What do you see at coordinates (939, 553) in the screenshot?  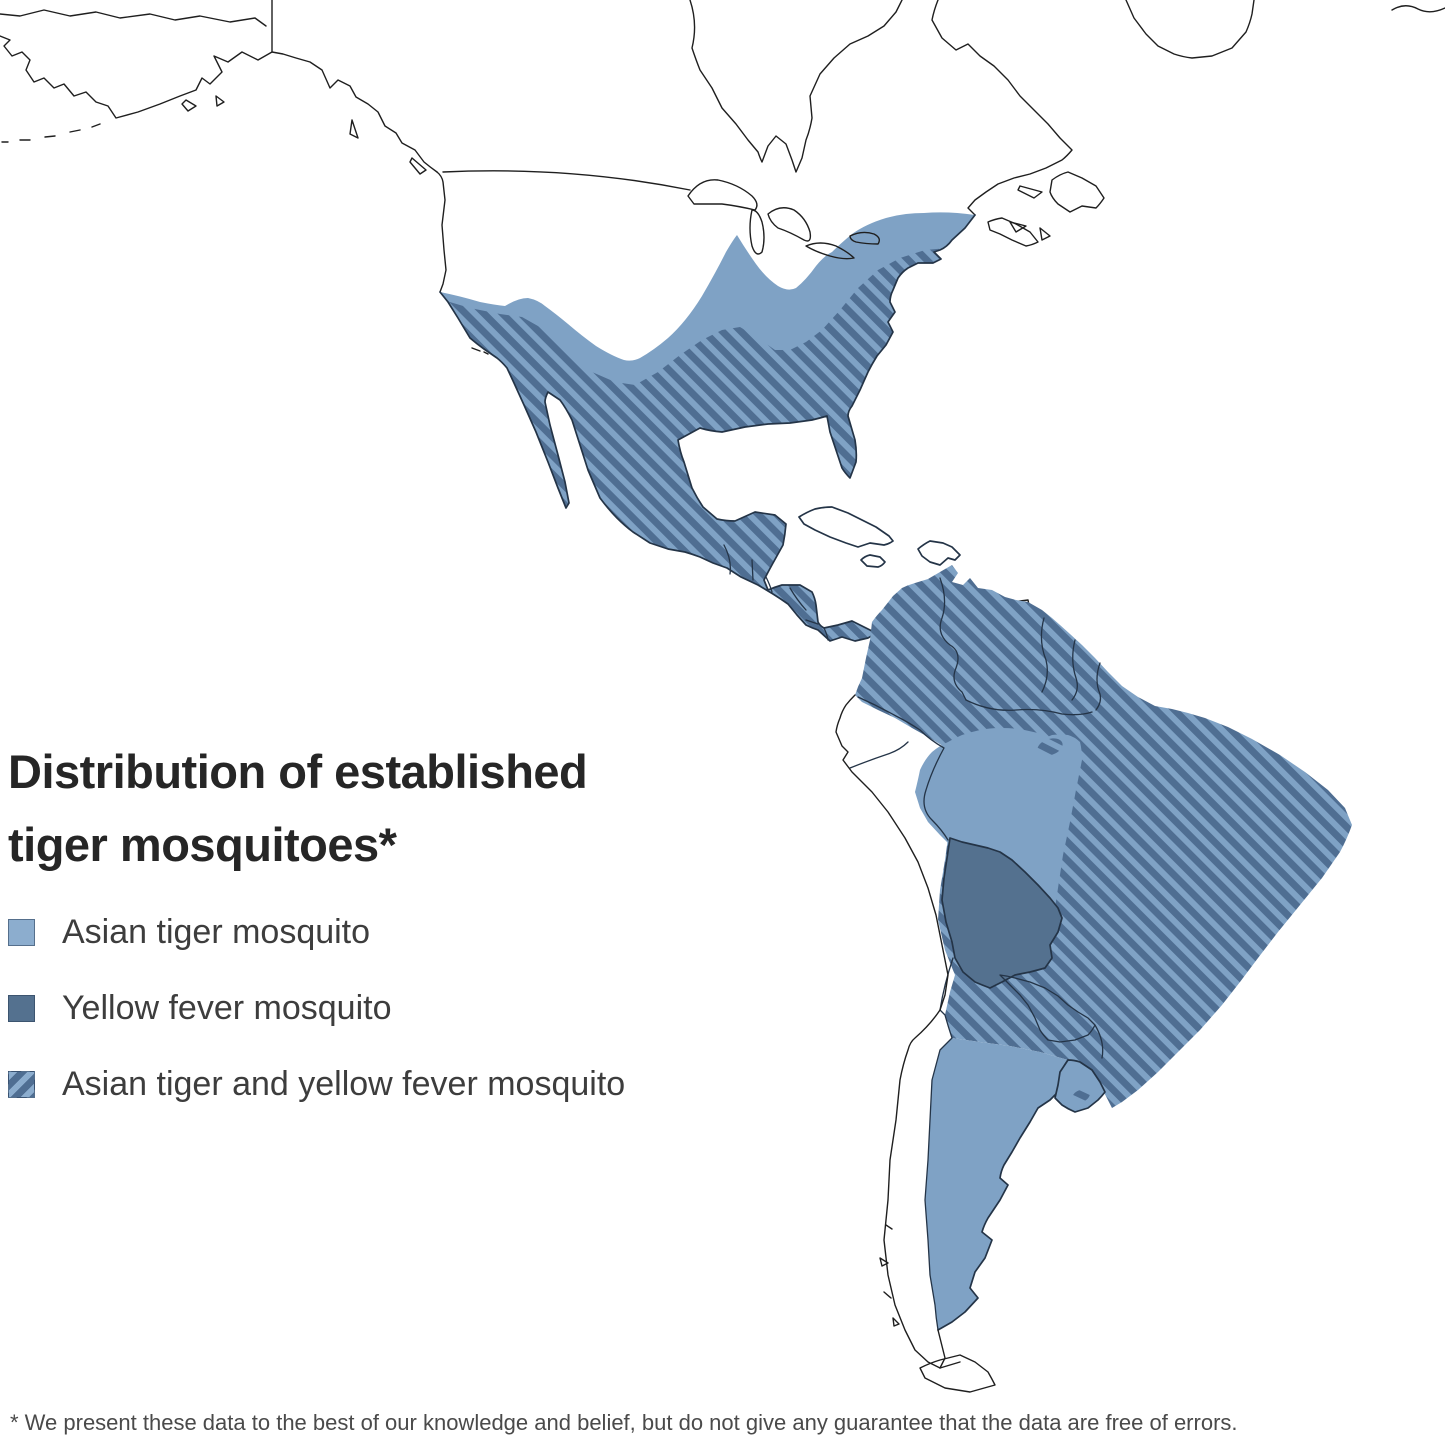 I see `map-region-hispaniola` at bounding box center [939, 553].